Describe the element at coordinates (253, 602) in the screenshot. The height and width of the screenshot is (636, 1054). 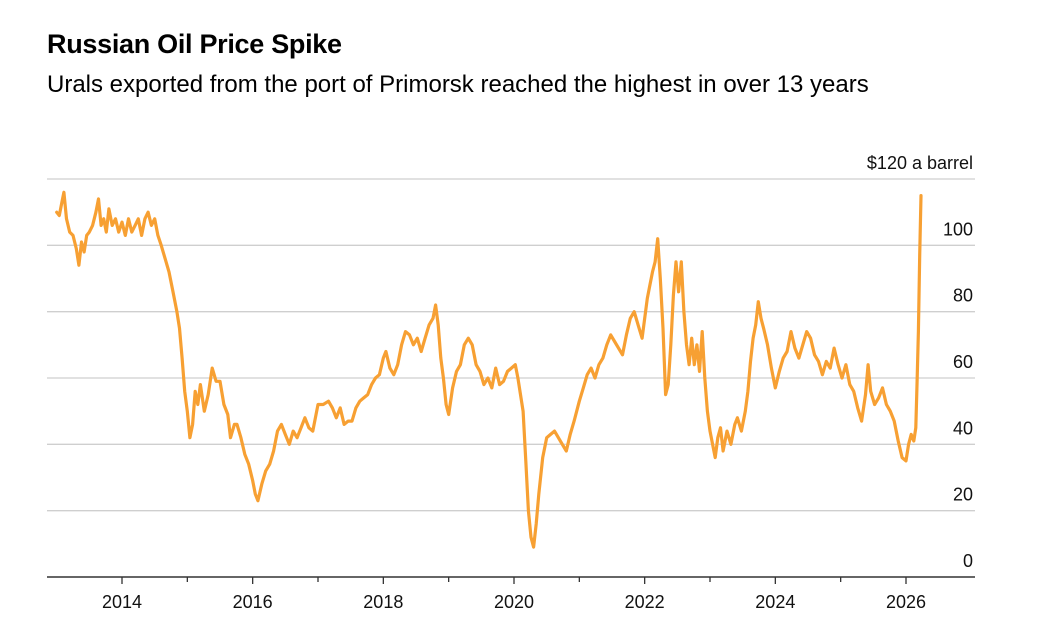
I see `x-tick-label: 2016` at that location.